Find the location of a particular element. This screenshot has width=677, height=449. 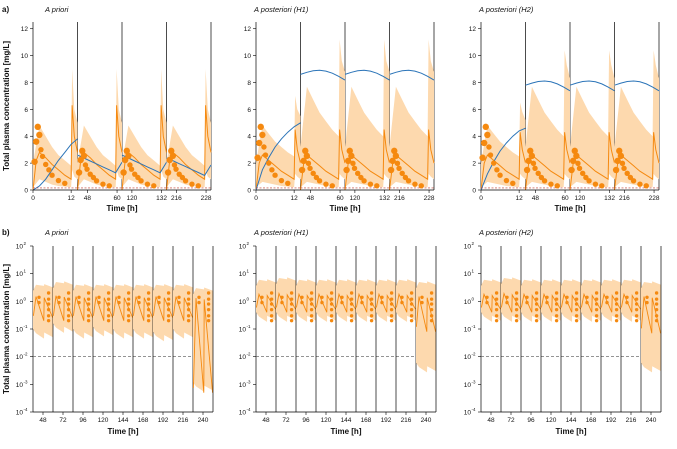

x-tick-label: 144 is located at coordinates (571, 420).